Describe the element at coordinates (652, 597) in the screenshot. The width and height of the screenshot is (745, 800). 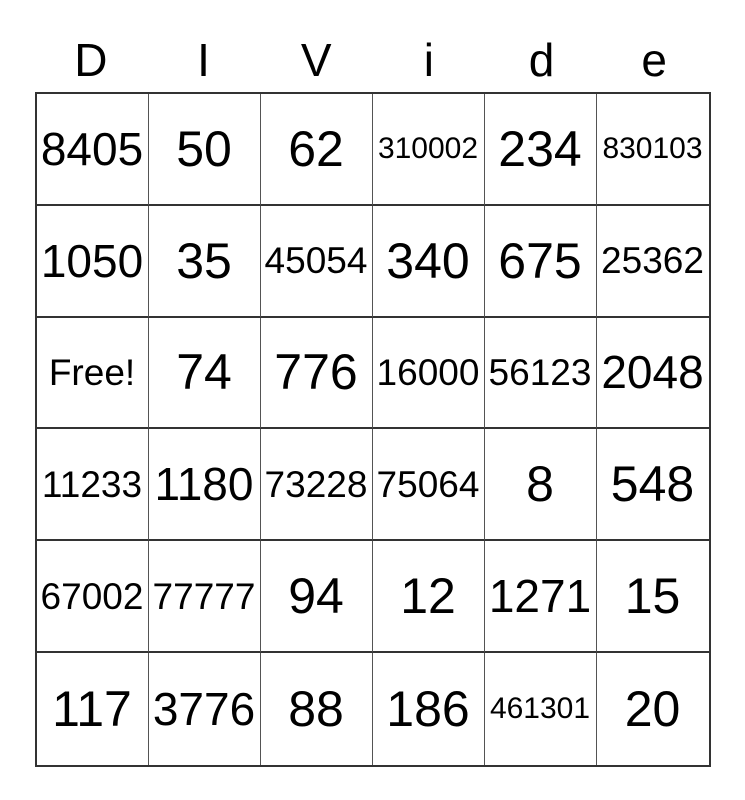
I see `bingo-cell-r5c6: 15` at that location.